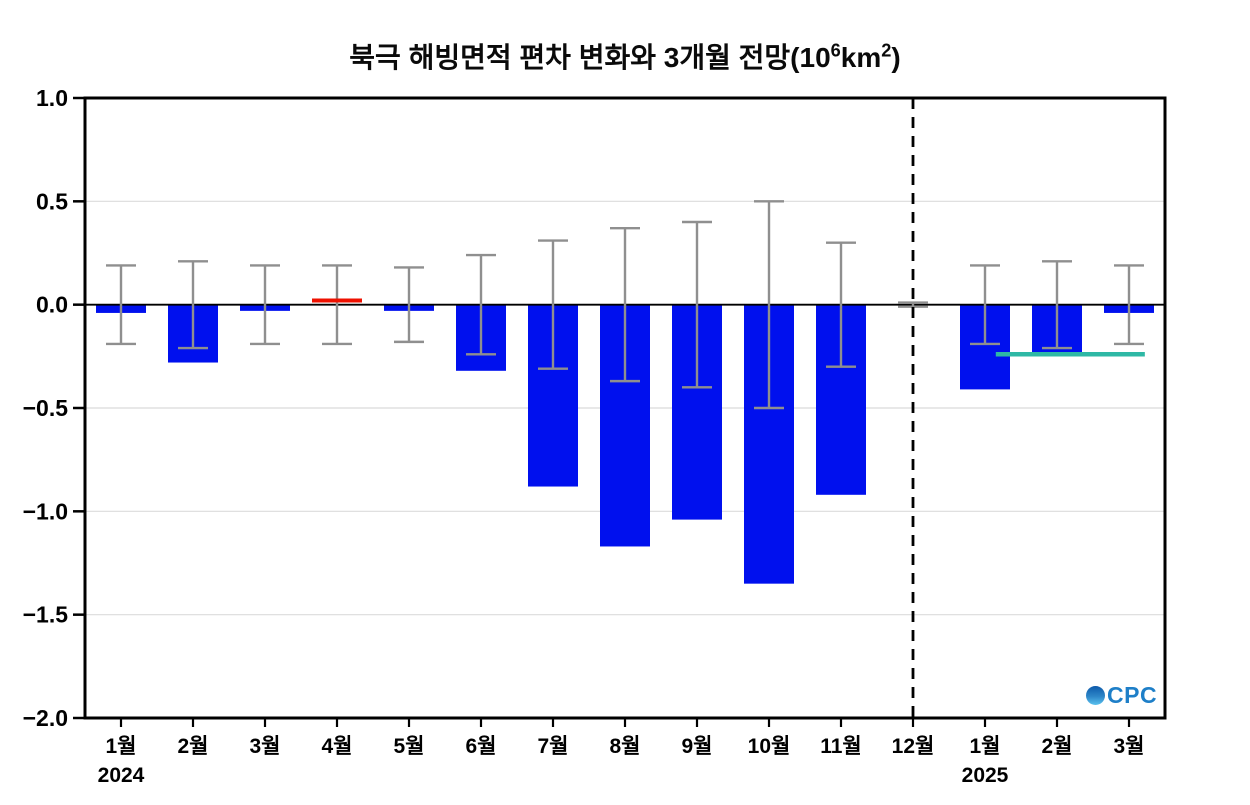 The image size is (1250, 805). Describe the element at coordinates (46, 408) in the screenshot. I see `y-tick-label: −0.5` at that location.